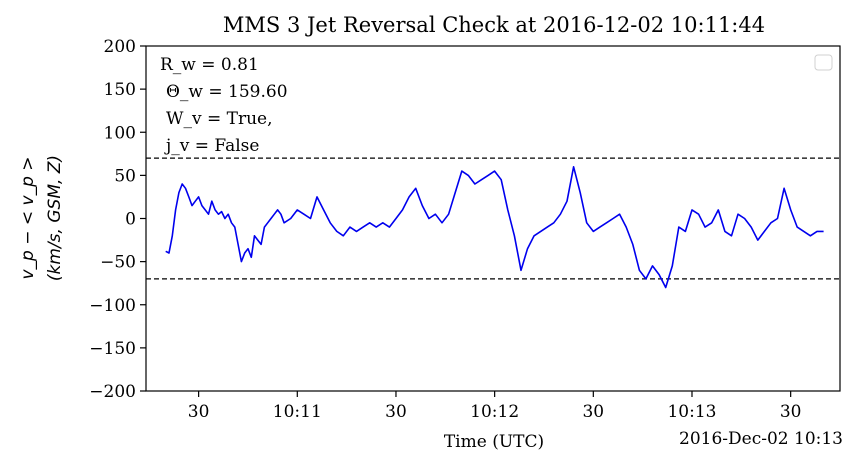 This screenshot has width=858, height=467. Describe the element at coordinates (494, 442) in the screenshot. I see `x-axis-label: Time (UTC)` at that location.